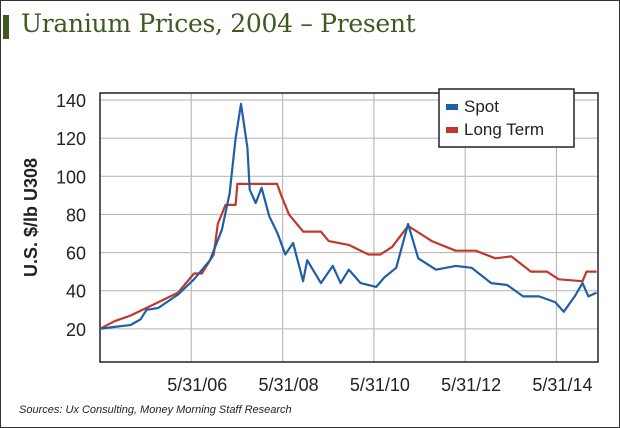  I want to click on y-tick-label: 60, so click(76, 254).